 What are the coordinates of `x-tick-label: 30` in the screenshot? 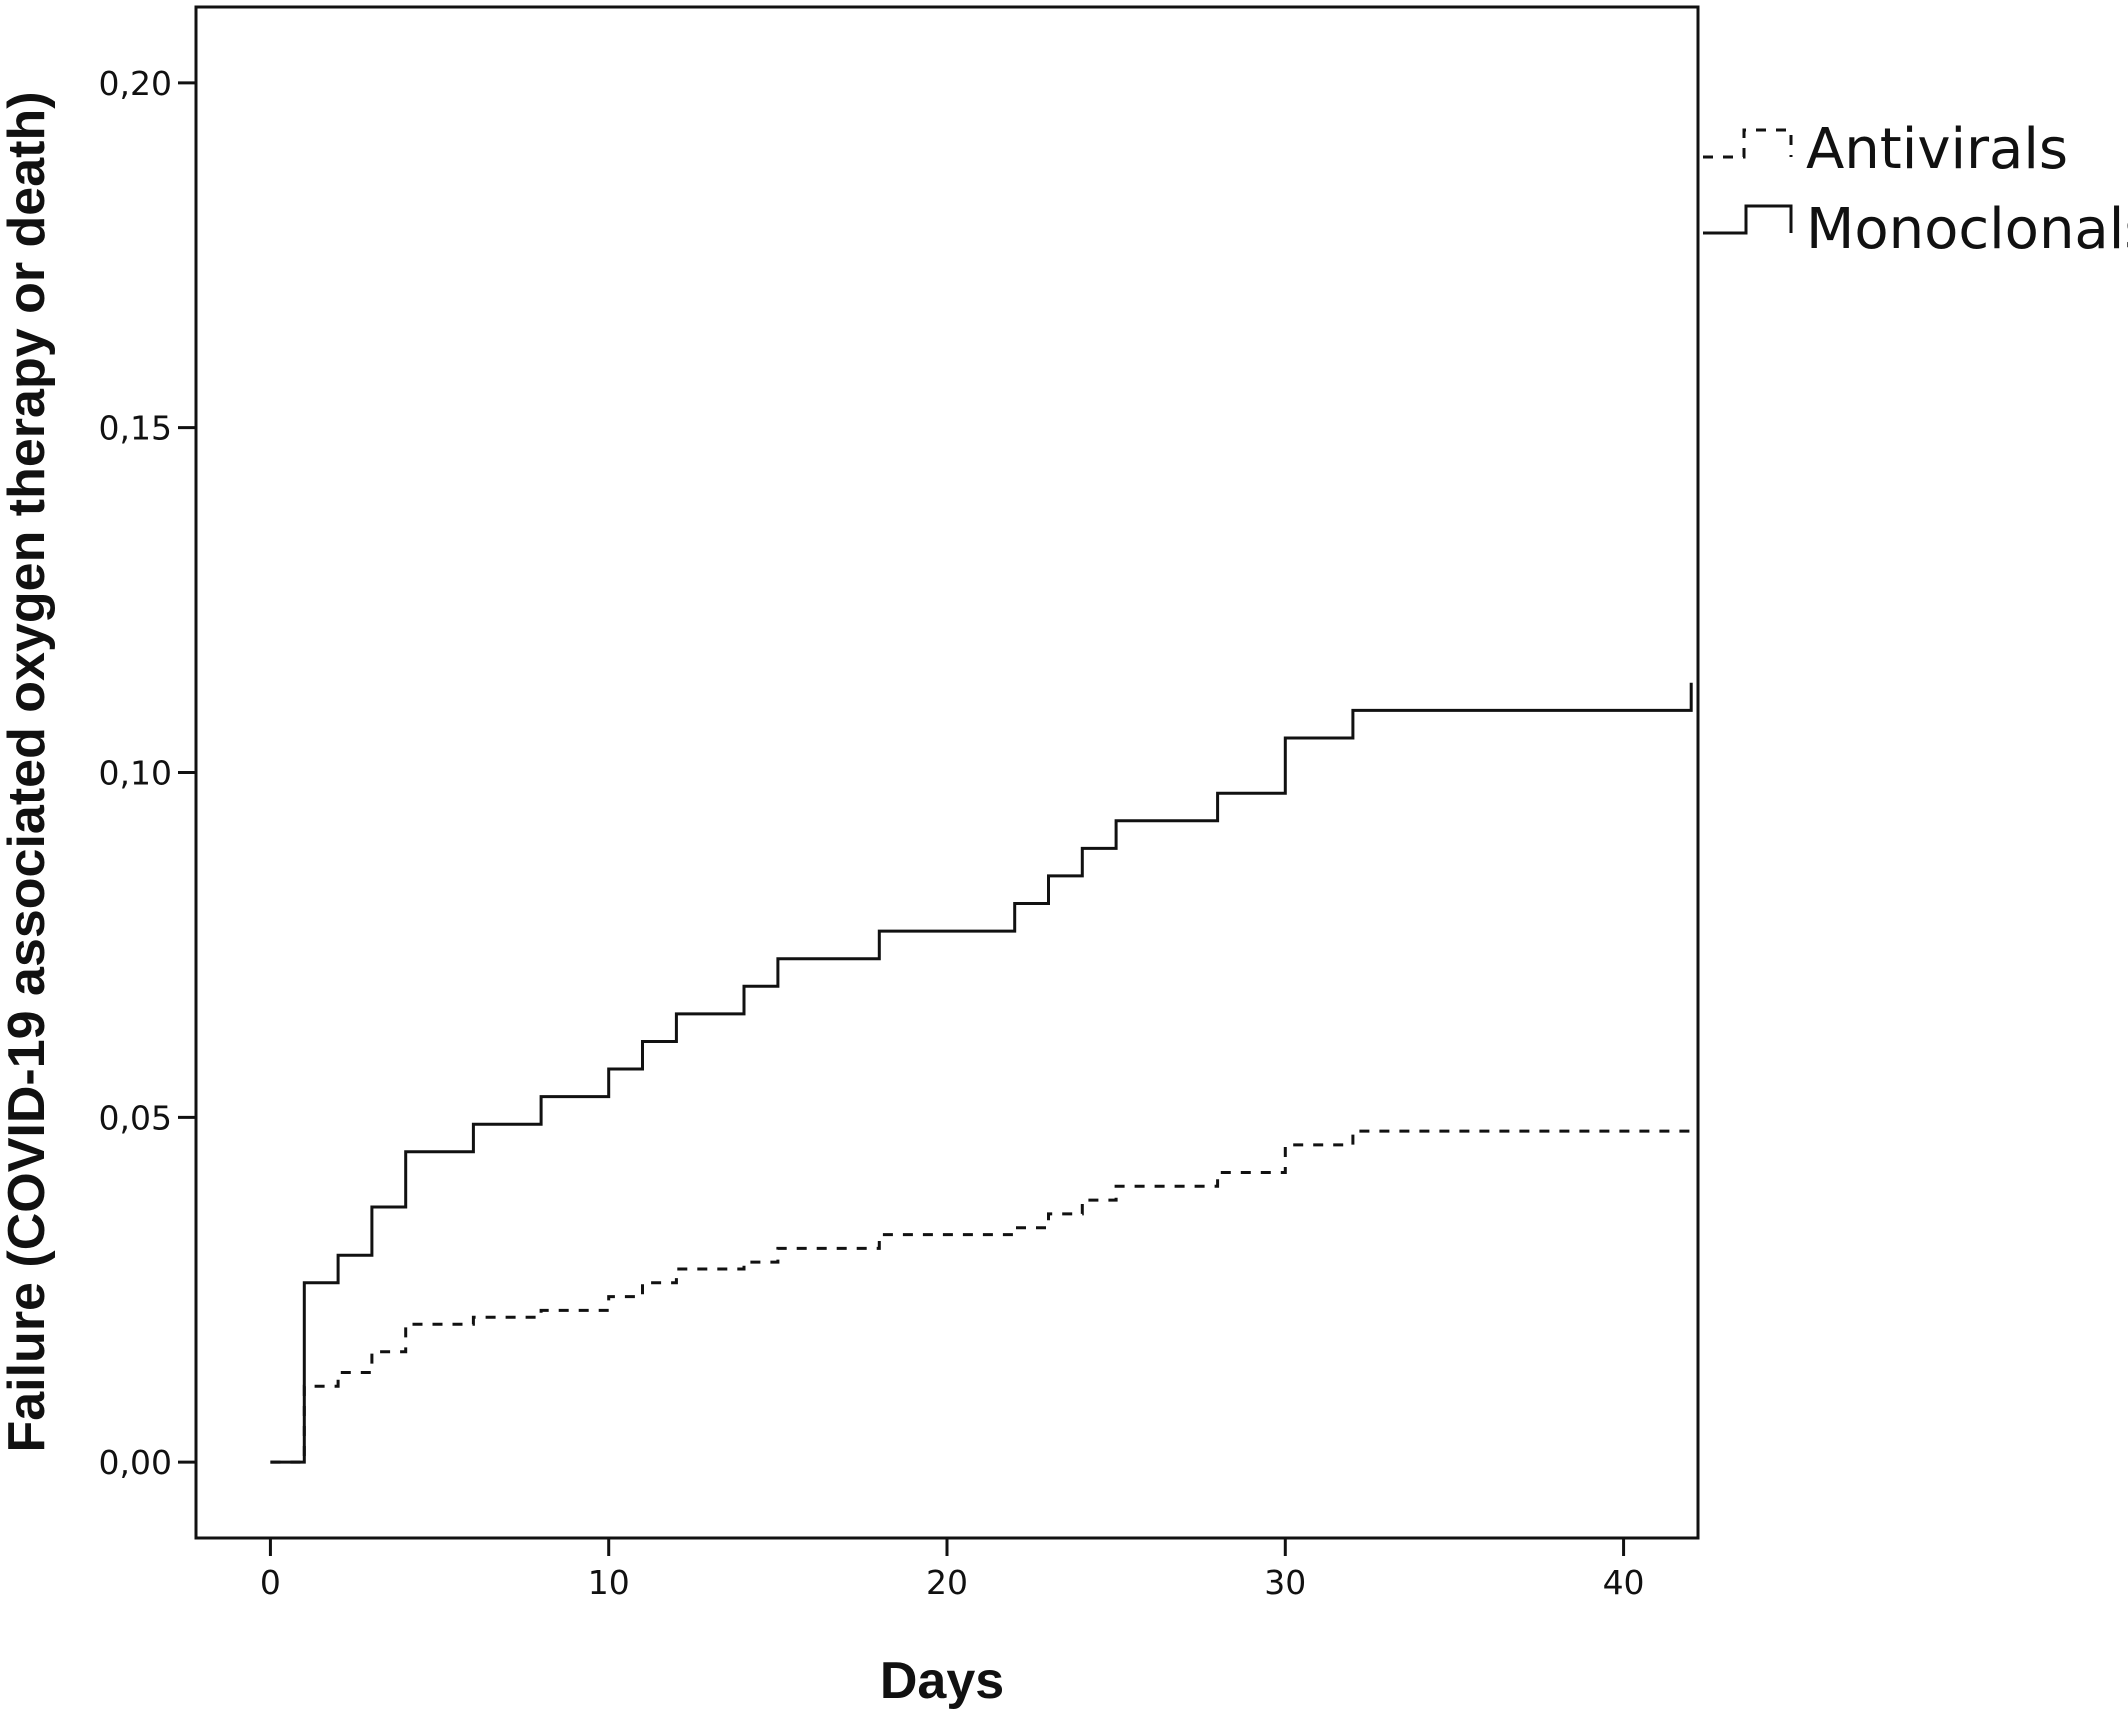 It's located at (1285, 1582).